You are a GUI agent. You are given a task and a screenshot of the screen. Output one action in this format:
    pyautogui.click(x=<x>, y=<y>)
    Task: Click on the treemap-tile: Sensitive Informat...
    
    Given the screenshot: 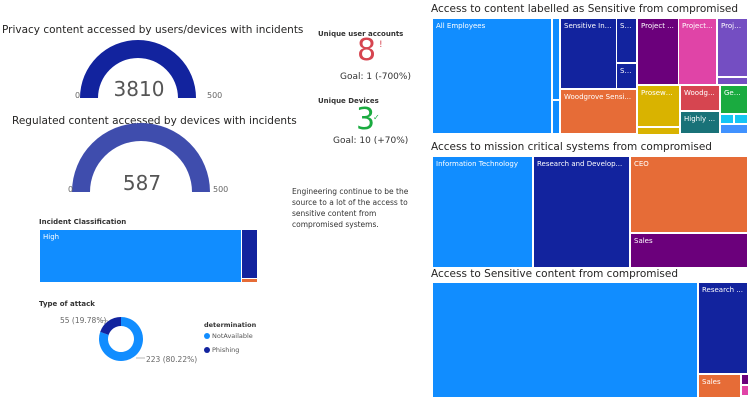 What is the action you would take?
    pyautogui.click(x=588, y=53)
    